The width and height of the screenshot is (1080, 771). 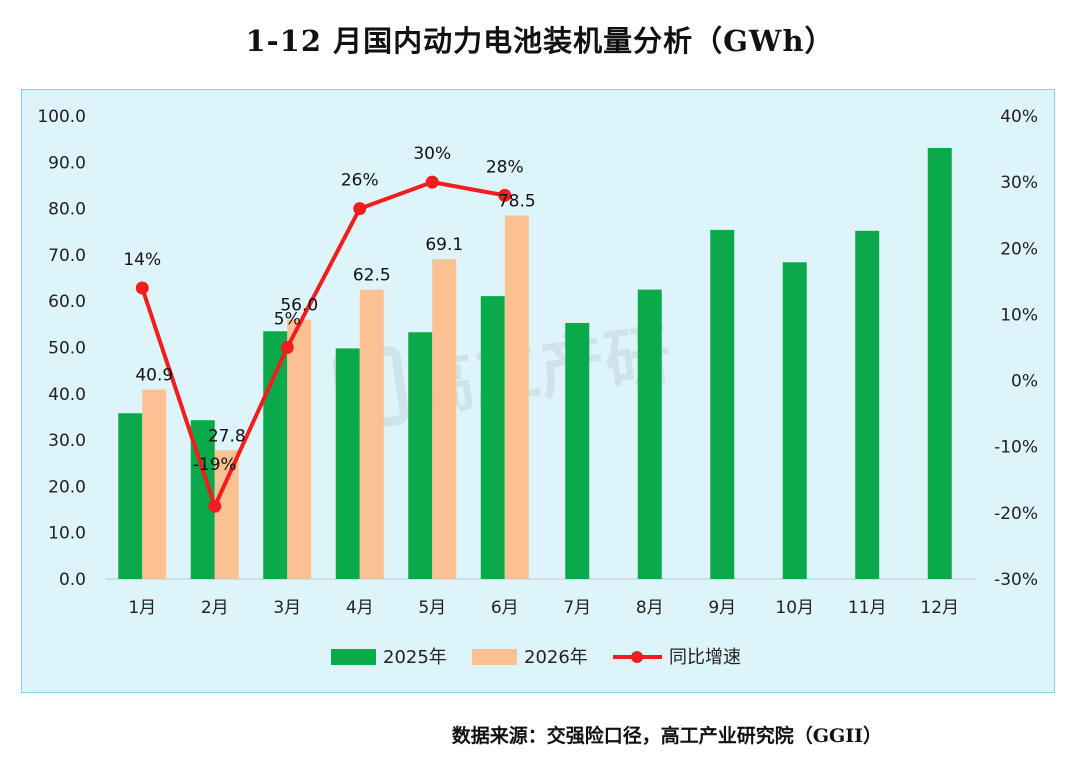 What do you see at coordinates (142, 608) in the screenshot?
I see `x-tick-label: 1月` at bounding box center [142, 608].